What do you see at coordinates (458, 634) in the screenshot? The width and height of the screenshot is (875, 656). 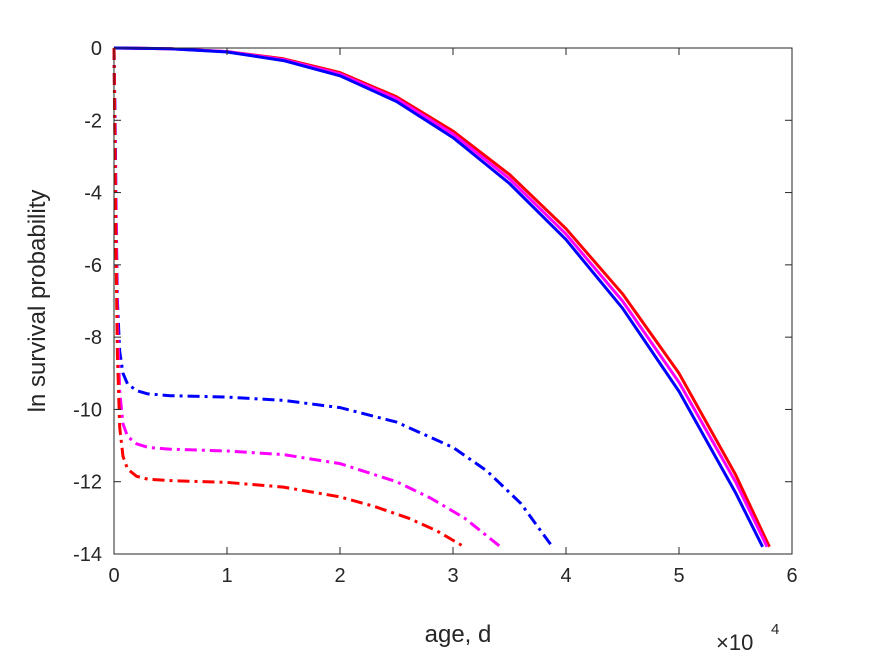 I see `x-axis-label: age, d` at bounding box center [458, 634].